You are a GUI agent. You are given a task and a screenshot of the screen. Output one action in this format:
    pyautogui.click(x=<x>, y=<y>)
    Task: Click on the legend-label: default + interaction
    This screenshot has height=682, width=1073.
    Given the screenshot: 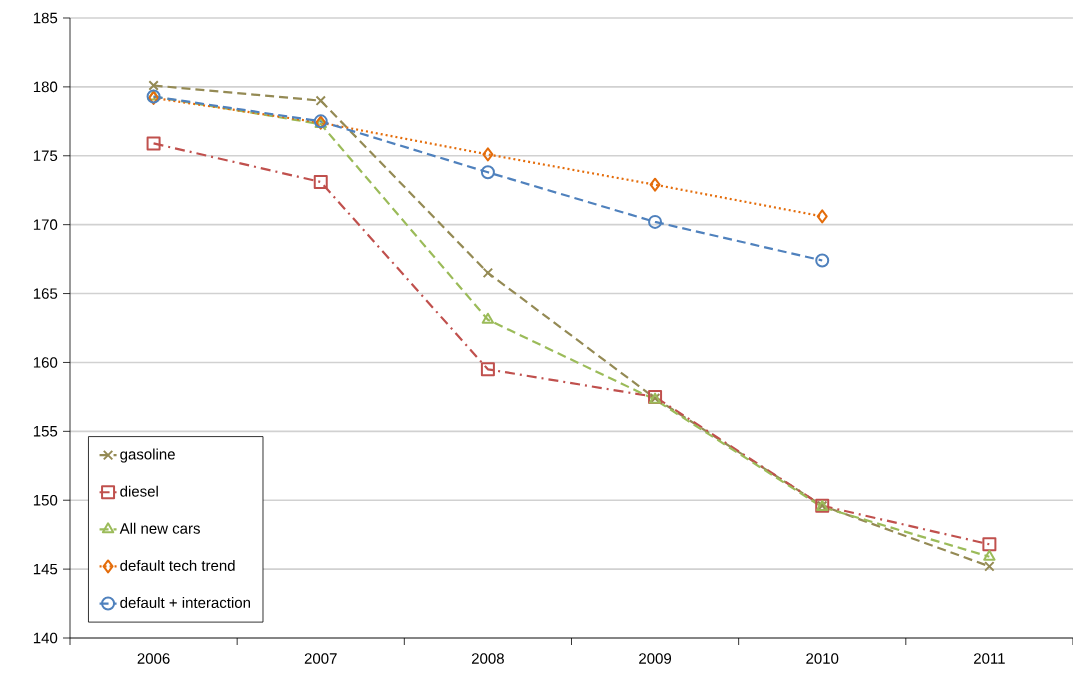 What is the action you would take?
    pyautogui.click(x=185, y=602)
    